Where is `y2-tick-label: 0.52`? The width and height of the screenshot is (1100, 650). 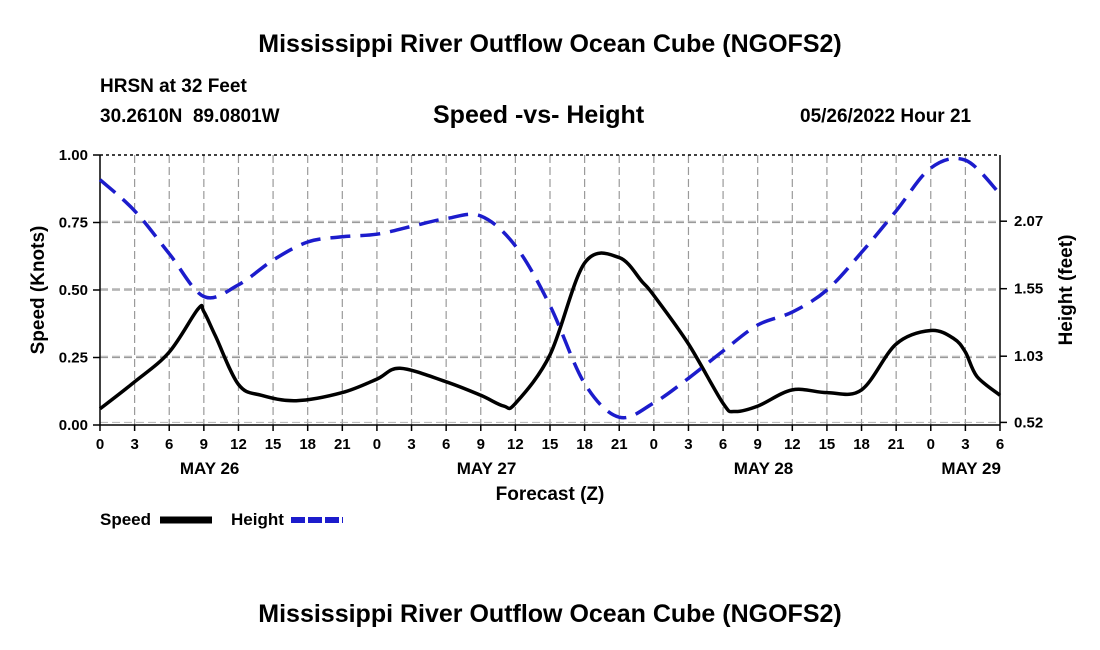
y2-tick-label: 0.52 is located at coordinates (1028, 422).